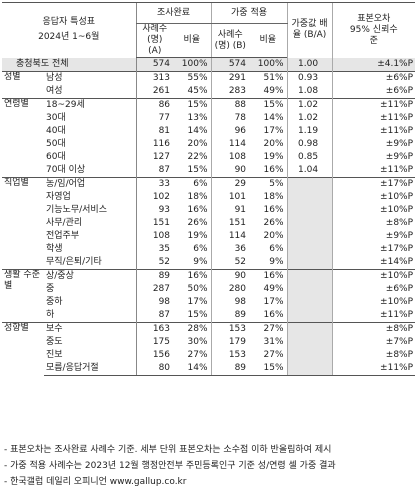  Describe the element at coordinates (90, 105) in the screenshot. I see `row-label: 18~29세` at that location.